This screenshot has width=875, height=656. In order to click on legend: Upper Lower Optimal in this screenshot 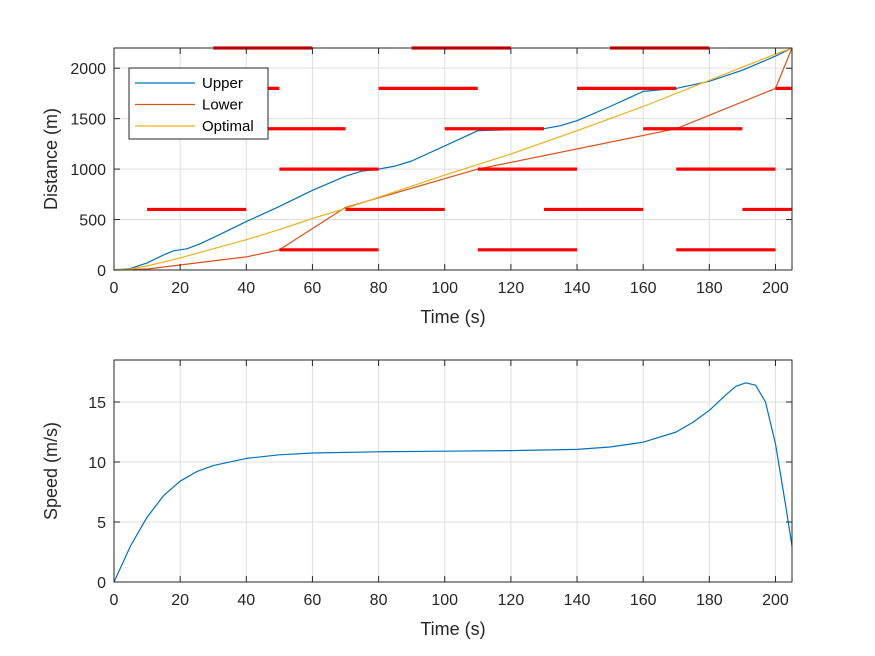, I will do `click(198, 103)`.